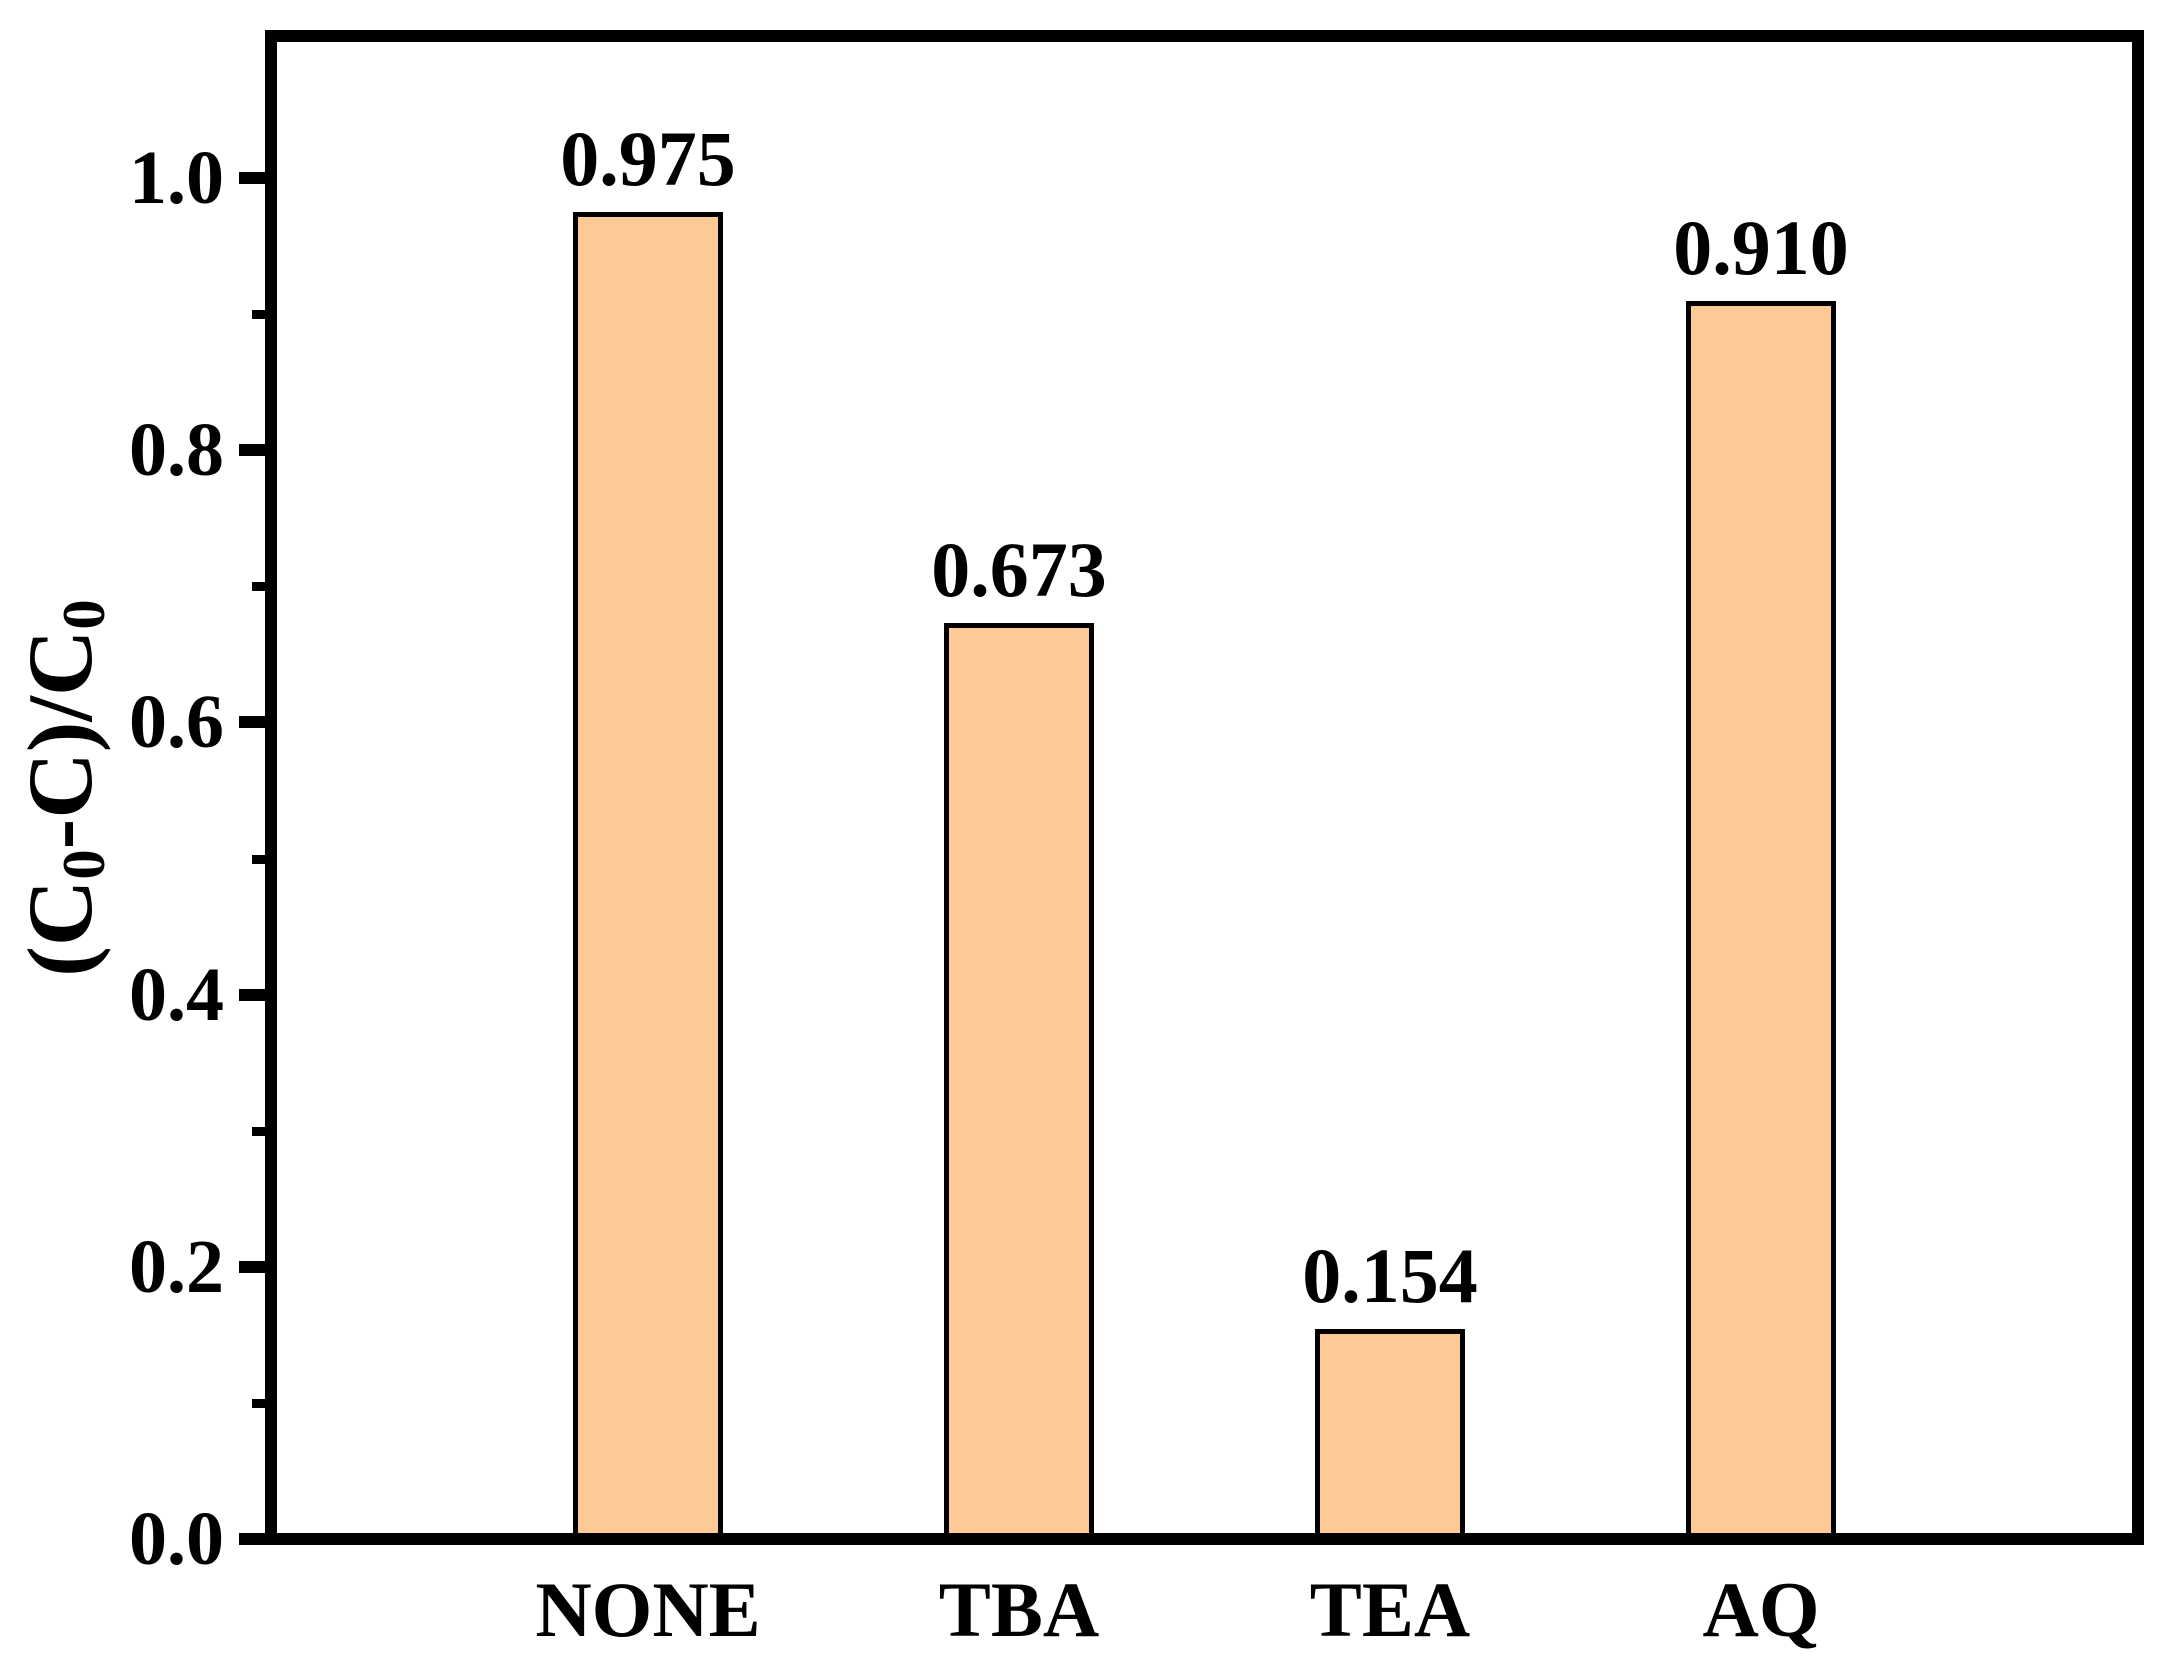 The height and width of the screenshot is (1659, 2172). Describe the element at coordinates (648, 875) in the screenshot. I see `bar-none` at that location.